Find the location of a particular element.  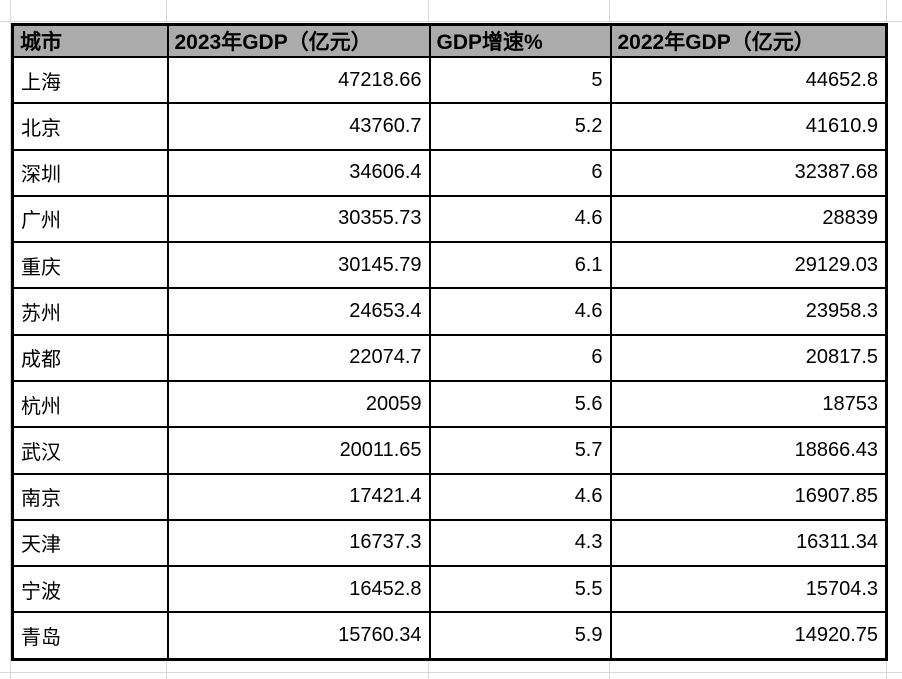

cell-gdp-2023: 17421.4 is located at coordinates (298, 496).